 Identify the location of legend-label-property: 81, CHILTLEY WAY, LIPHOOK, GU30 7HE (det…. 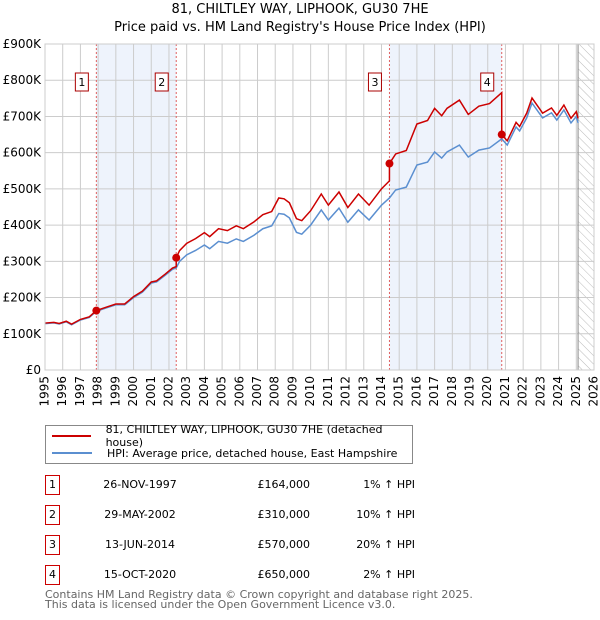
(244, 436).